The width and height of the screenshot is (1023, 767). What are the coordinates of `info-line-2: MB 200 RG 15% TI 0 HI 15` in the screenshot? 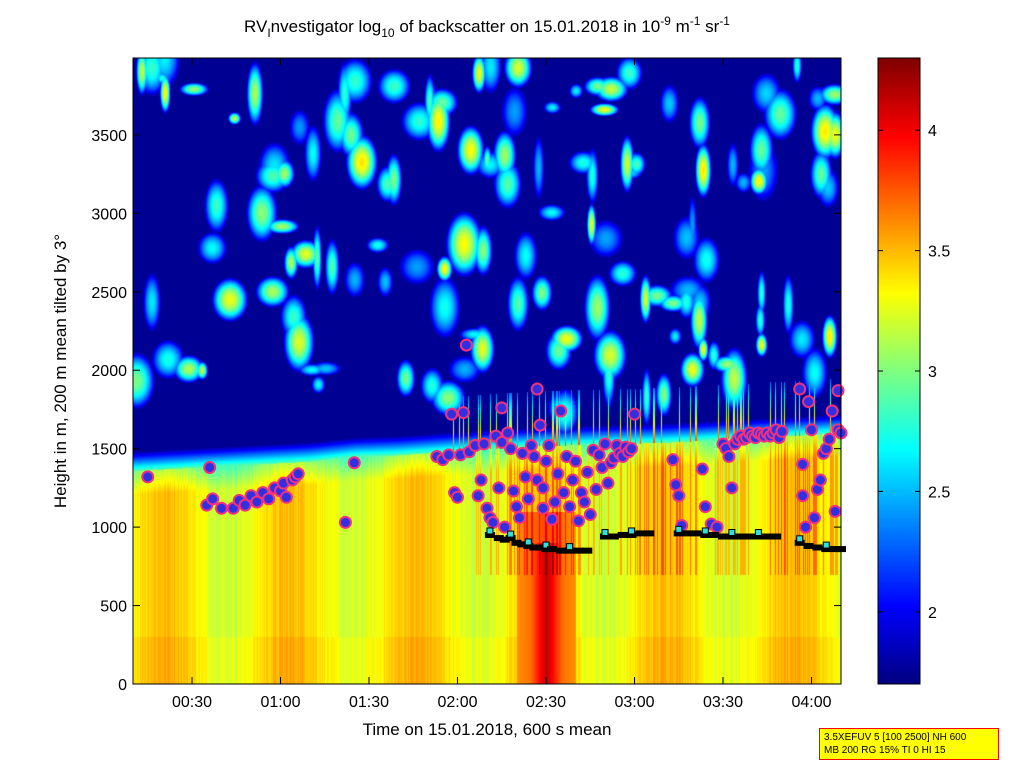 It's located at (885, 750).